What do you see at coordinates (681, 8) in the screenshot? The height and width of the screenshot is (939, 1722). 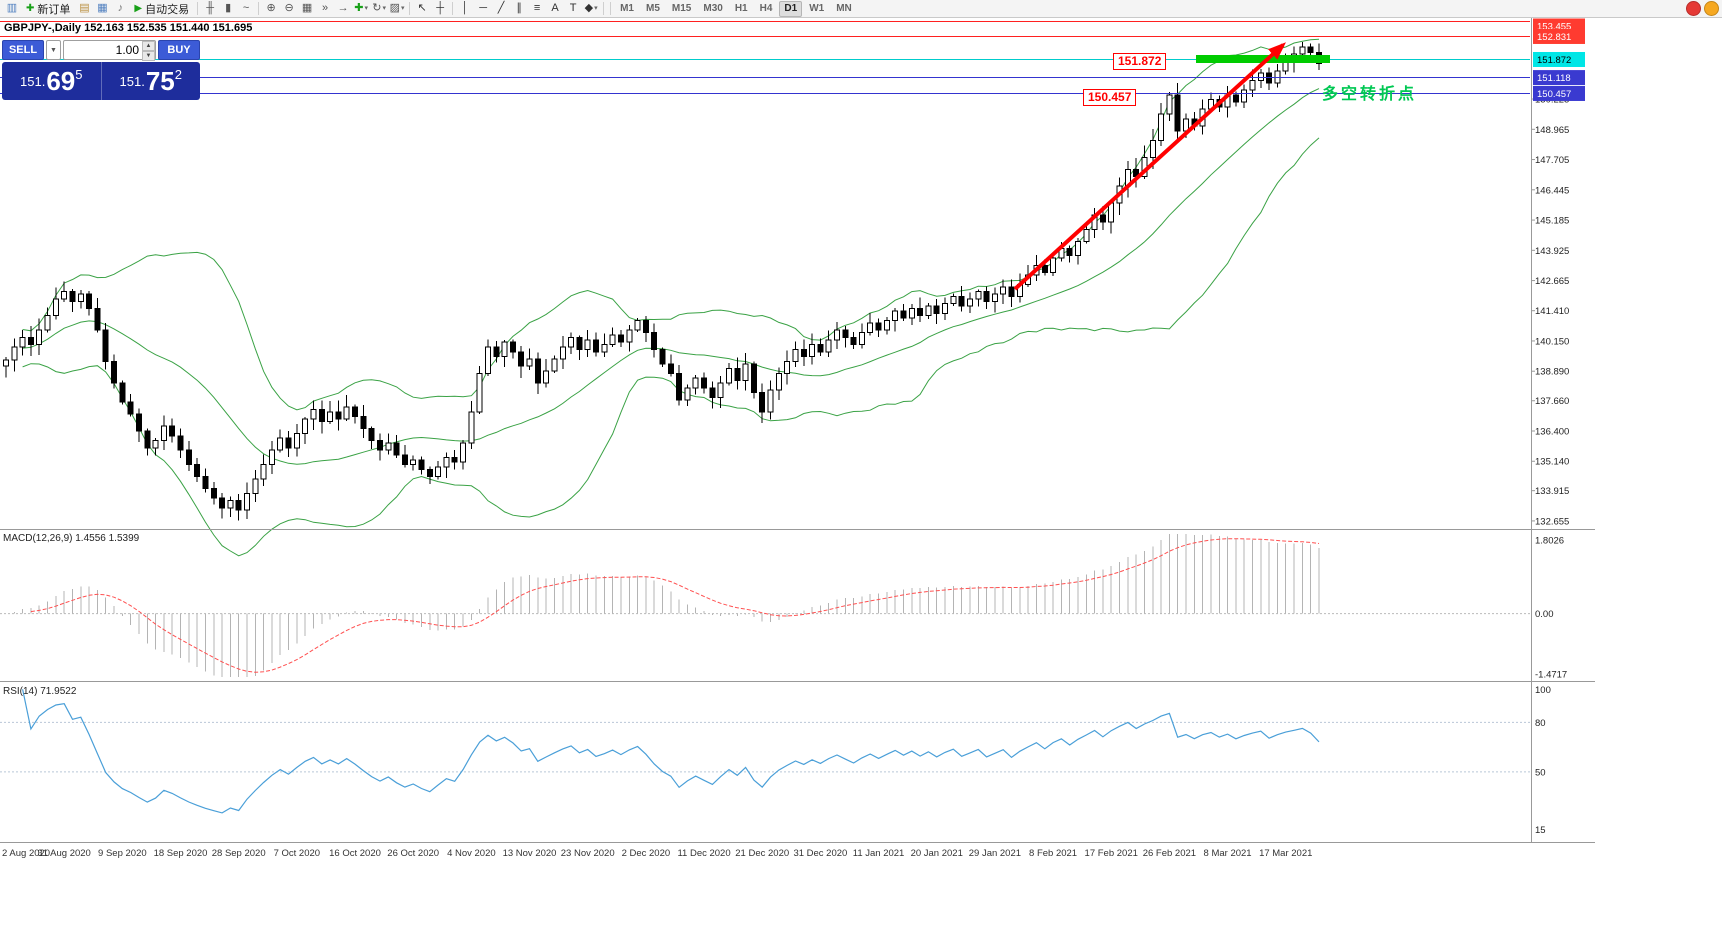 I see `timeframe-M15: M15` at bounding box center [681, 8].